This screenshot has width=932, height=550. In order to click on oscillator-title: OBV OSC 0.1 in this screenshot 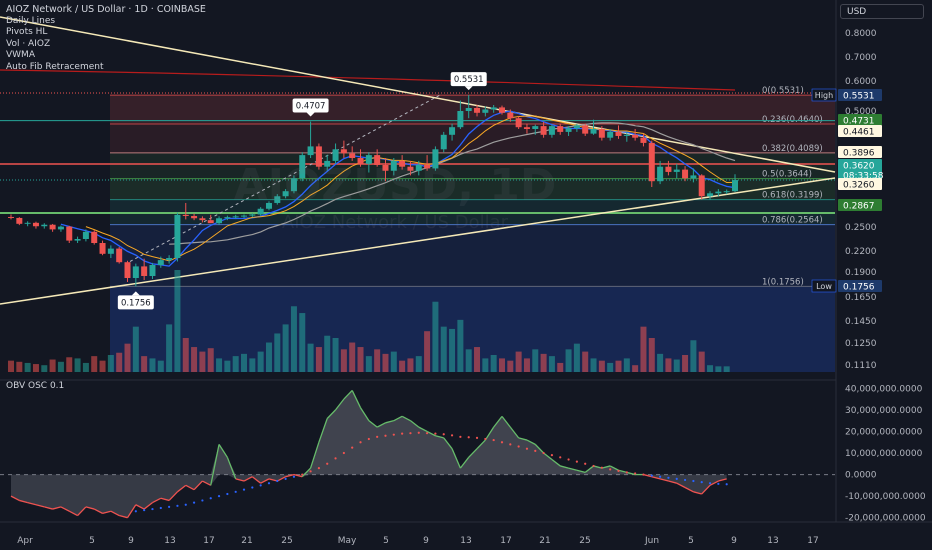, I will do `click(35, 386)`.